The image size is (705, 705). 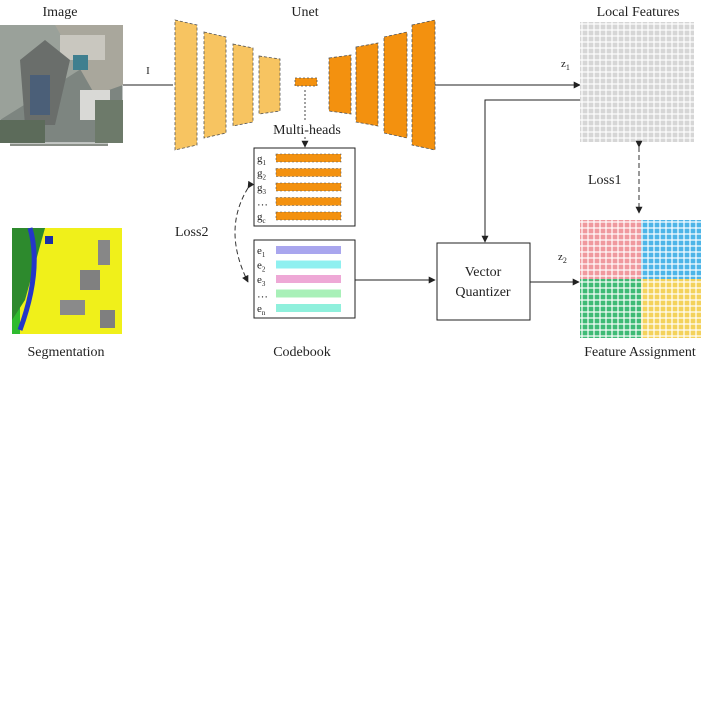 What do you see at coordinates (66, 352) in the screenshot?
I see `segmentation-label: Segmentation` at bounding box center [66, 352].